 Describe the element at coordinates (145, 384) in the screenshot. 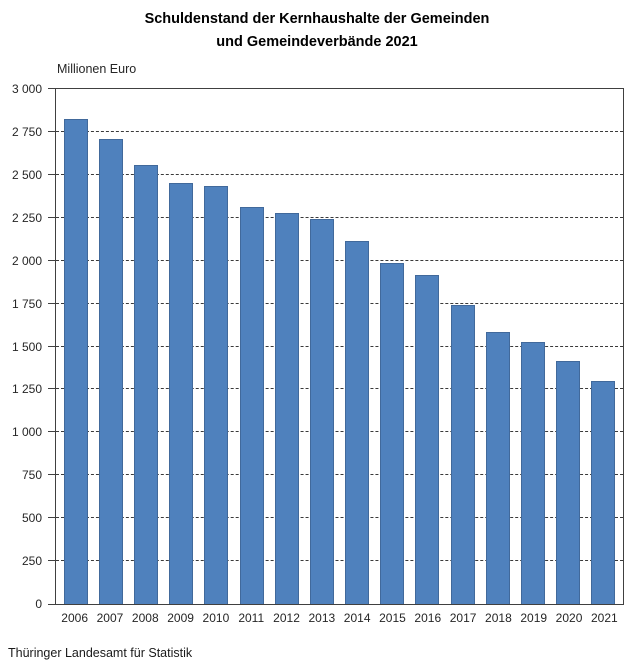

I see `bar-2008` at that location.